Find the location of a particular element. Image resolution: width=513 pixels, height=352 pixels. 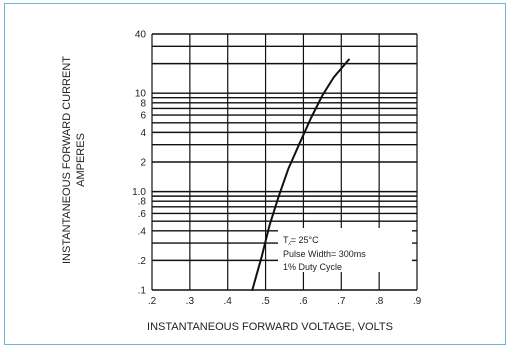

curve-layer is located at coordinates (300, 174).